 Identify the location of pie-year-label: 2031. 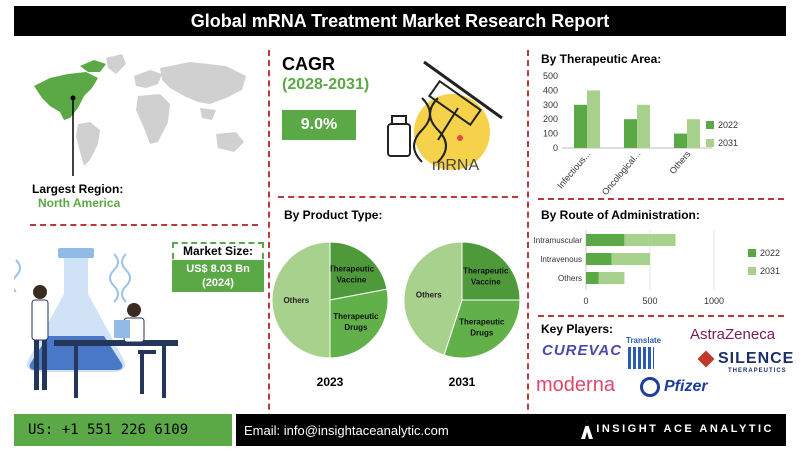
(462, 382).